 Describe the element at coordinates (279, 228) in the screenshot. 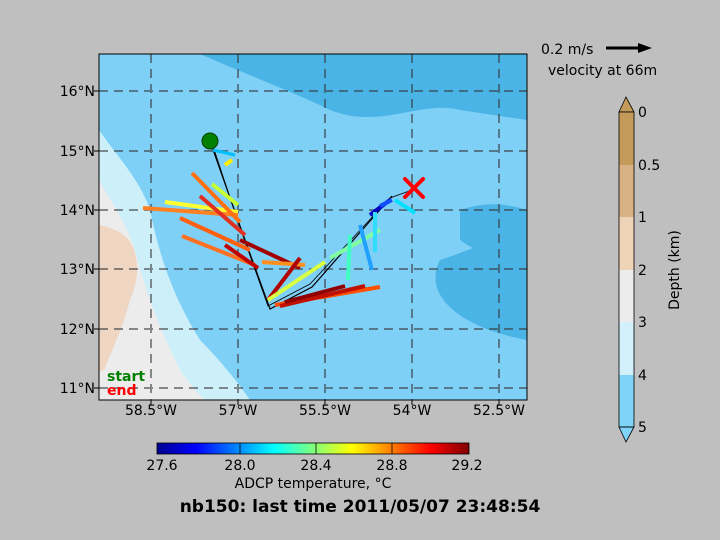

I see `velocity-arrows` at that location.